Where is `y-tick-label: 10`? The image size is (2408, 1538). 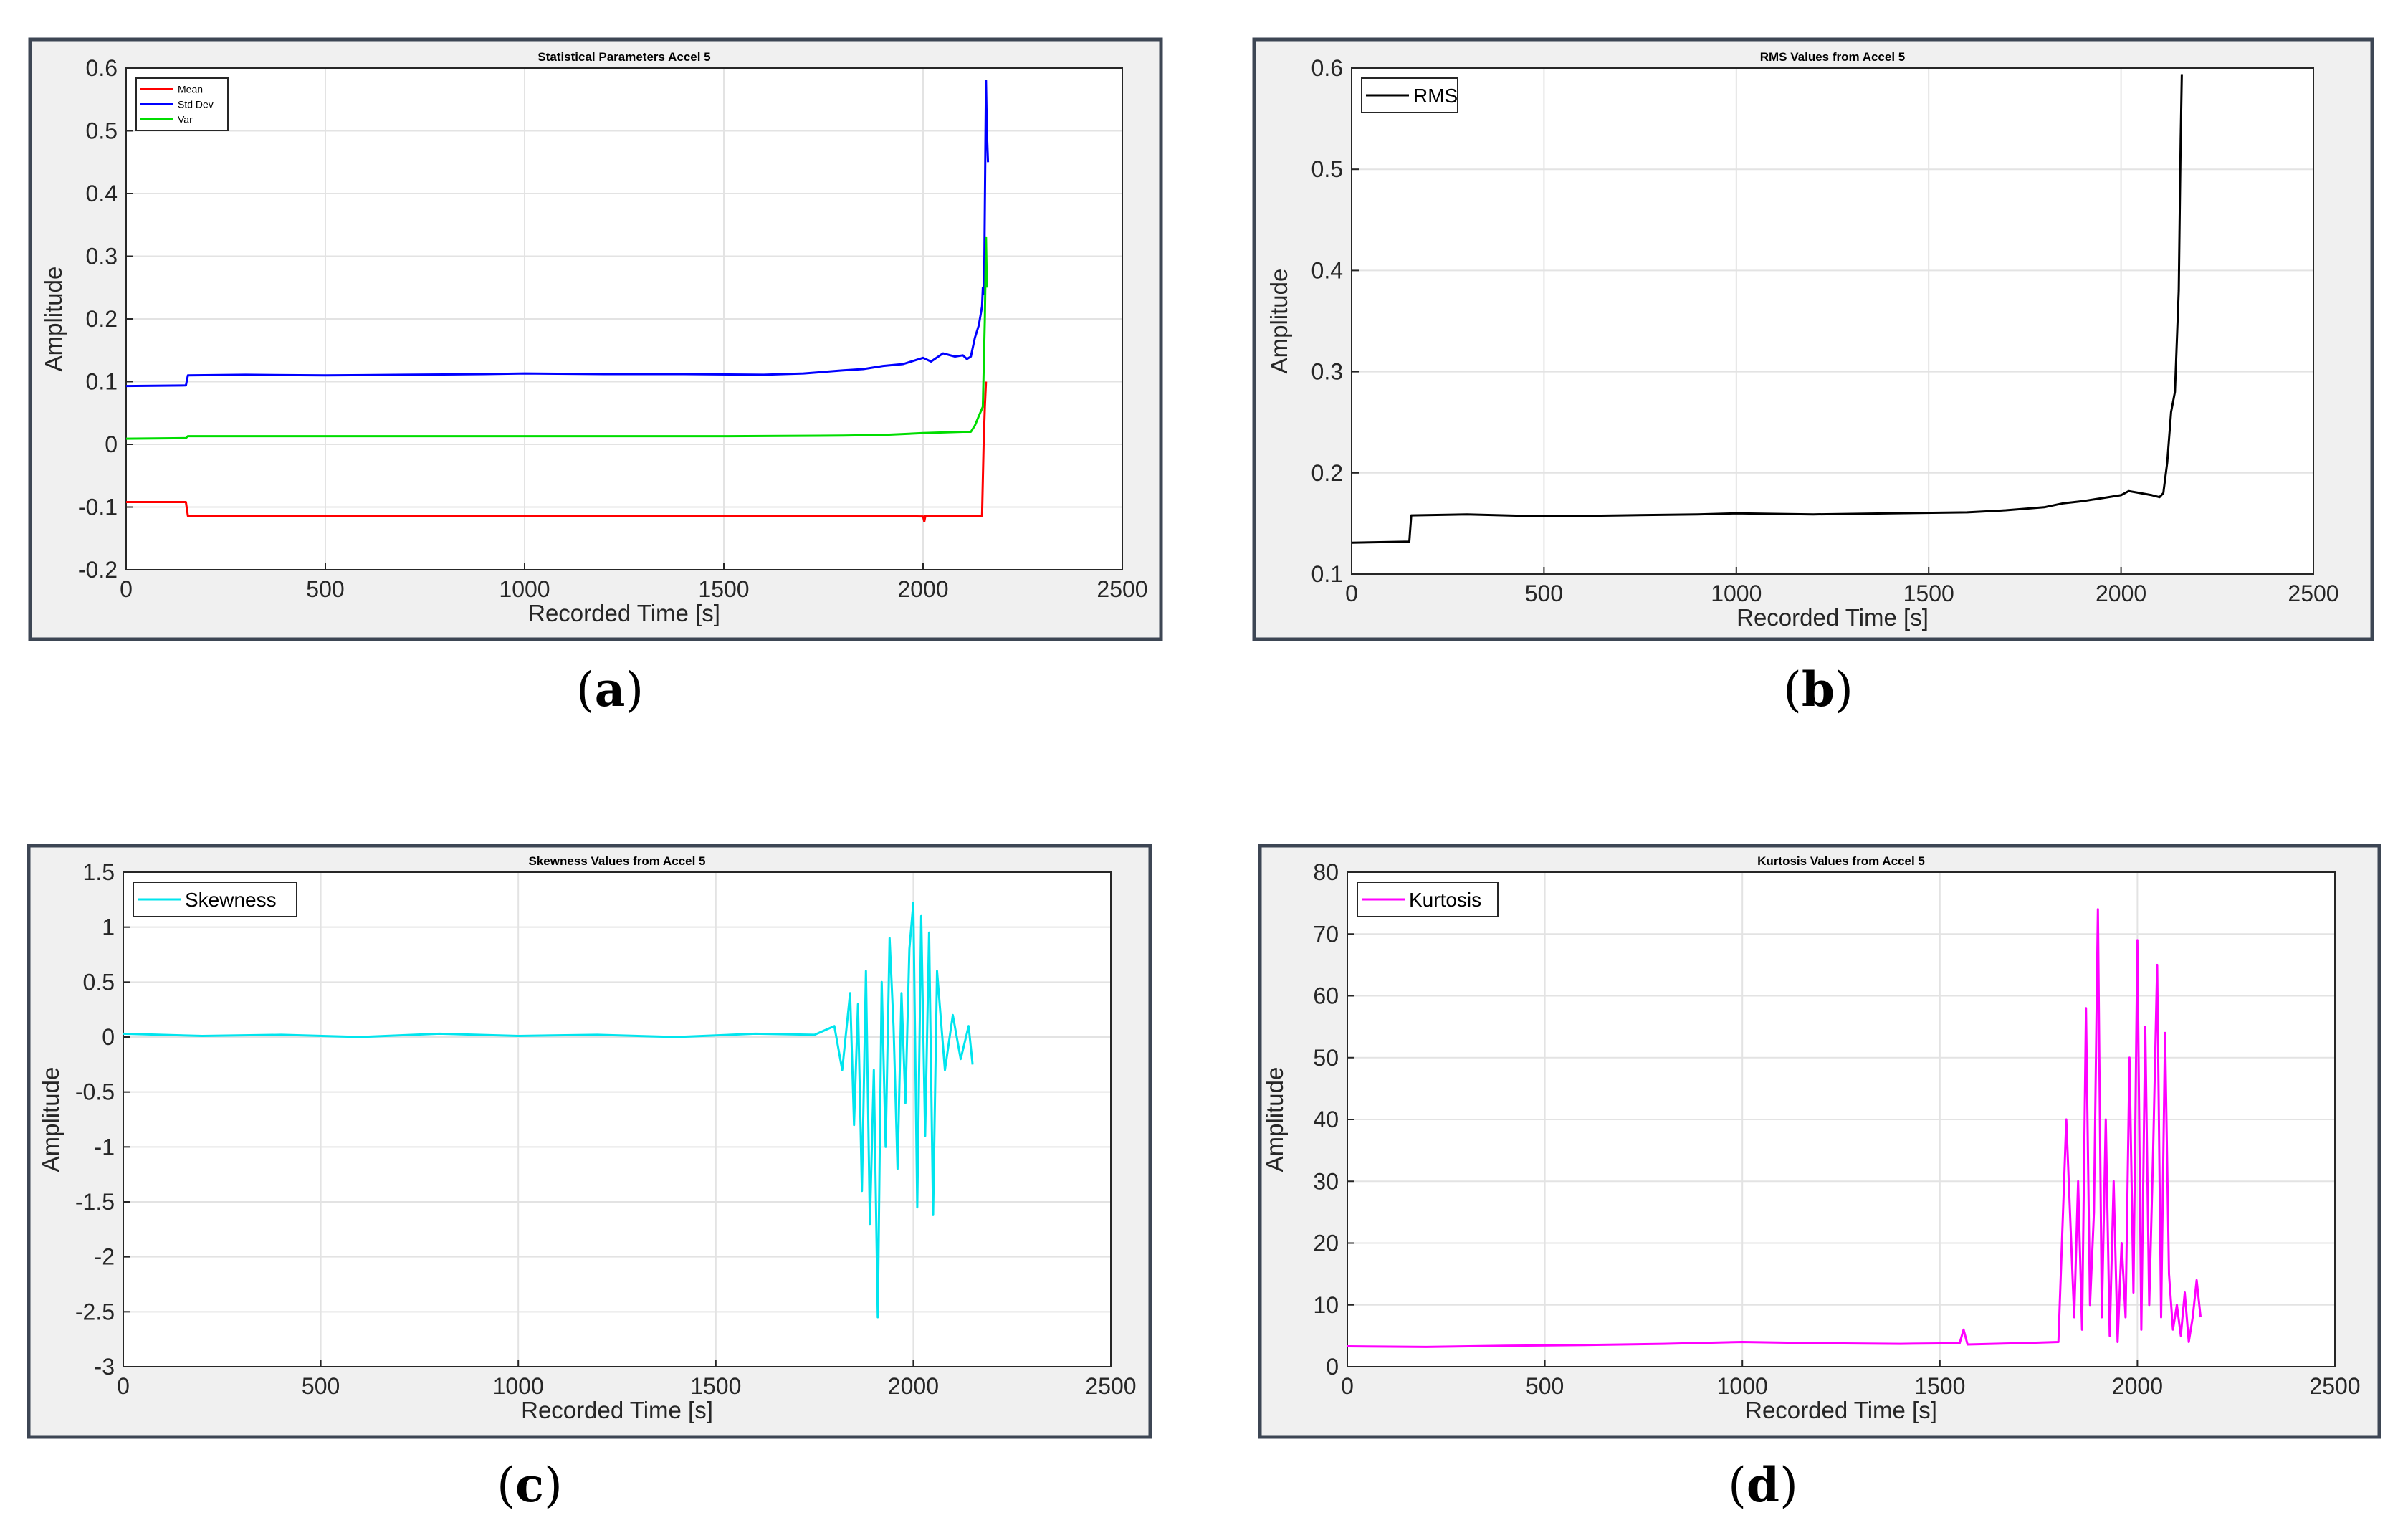
y-tick-label: 10 is located at coordinates (1326, 1305).